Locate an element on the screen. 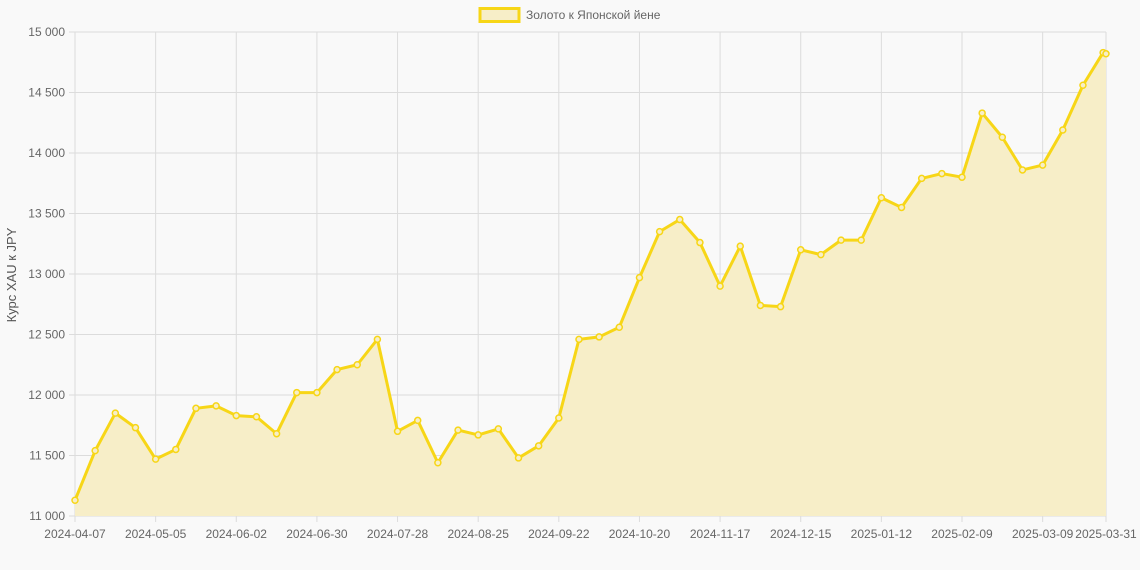 The height and width of the screenshot is (570, 1140). y-tick-label: 14 500 is located at coordinates (46, 93).